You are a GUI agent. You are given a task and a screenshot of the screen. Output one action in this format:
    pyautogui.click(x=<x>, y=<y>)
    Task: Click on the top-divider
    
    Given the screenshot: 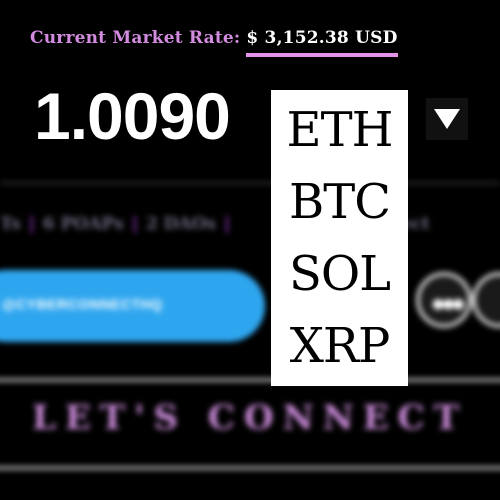 What is the action you would take?
    pyautogui.click(x=250, y=183)
    